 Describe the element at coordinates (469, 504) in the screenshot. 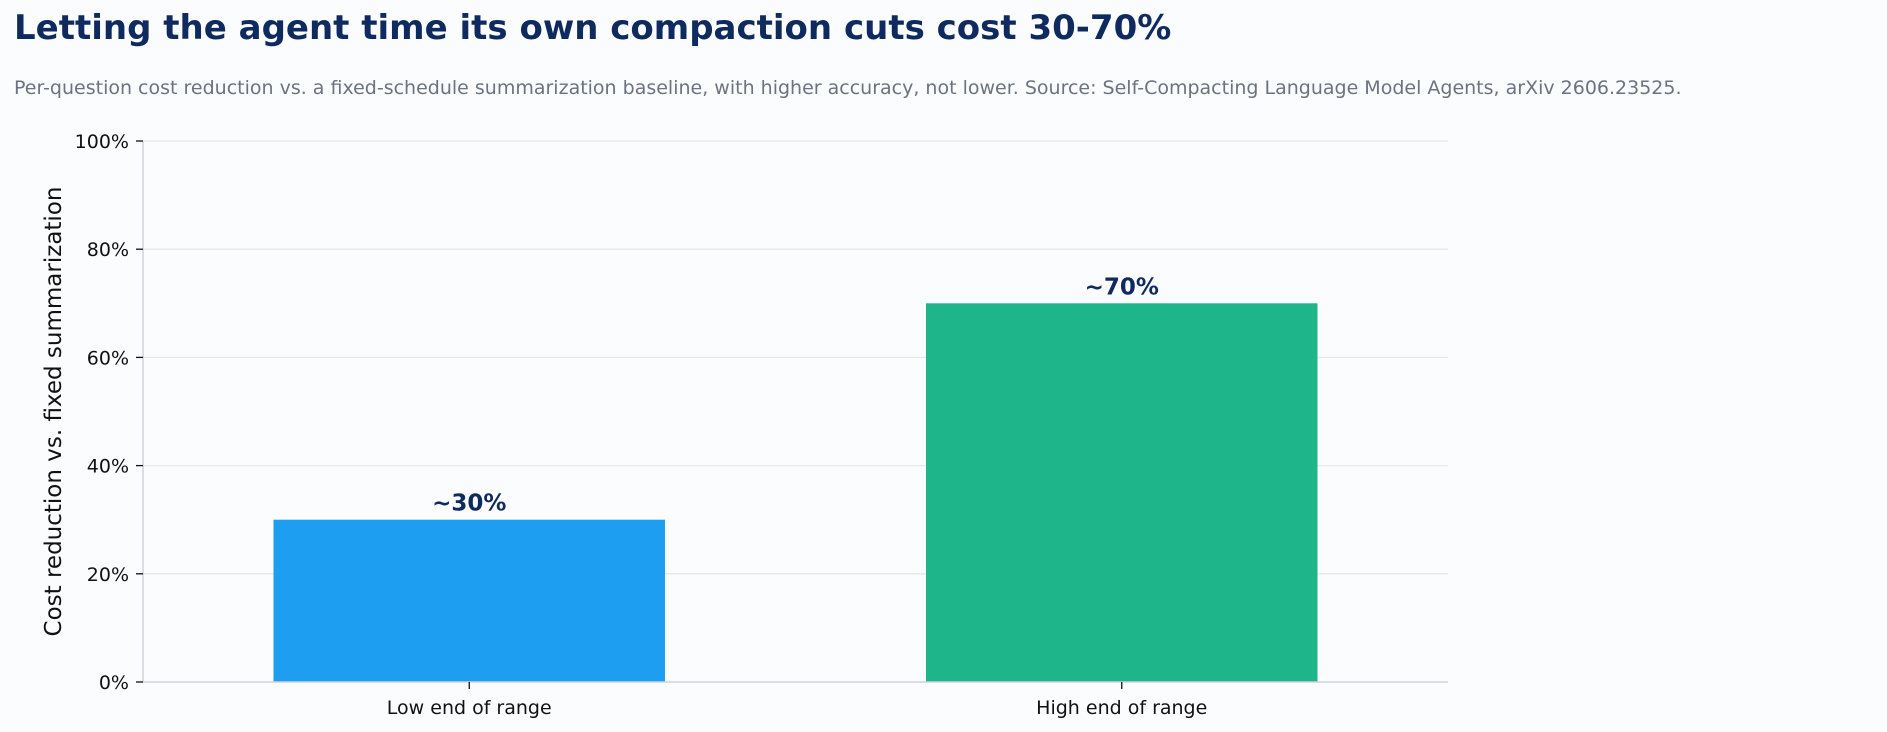

I see `bar-value-label: ~30%` at that location.